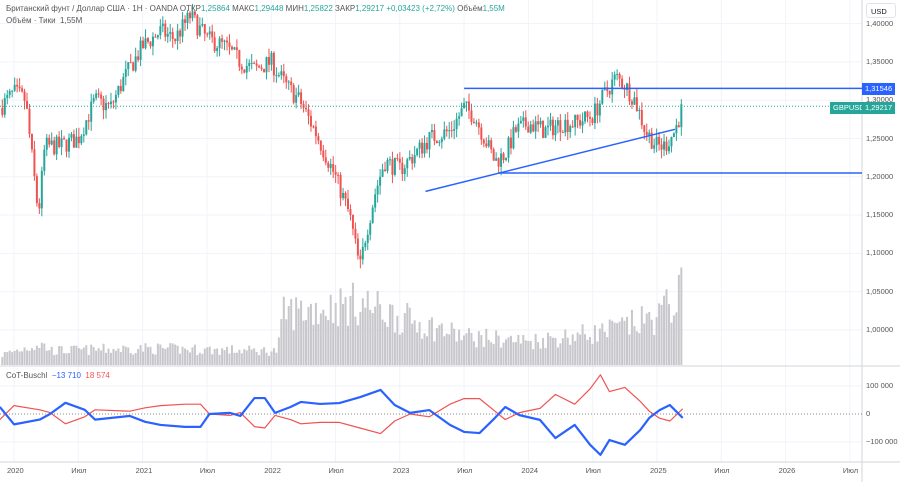  What do you see at coordinates (97, 375) in the screenshot?
I see `cot-red-value: 18 574` at bounding box center [97, 375].